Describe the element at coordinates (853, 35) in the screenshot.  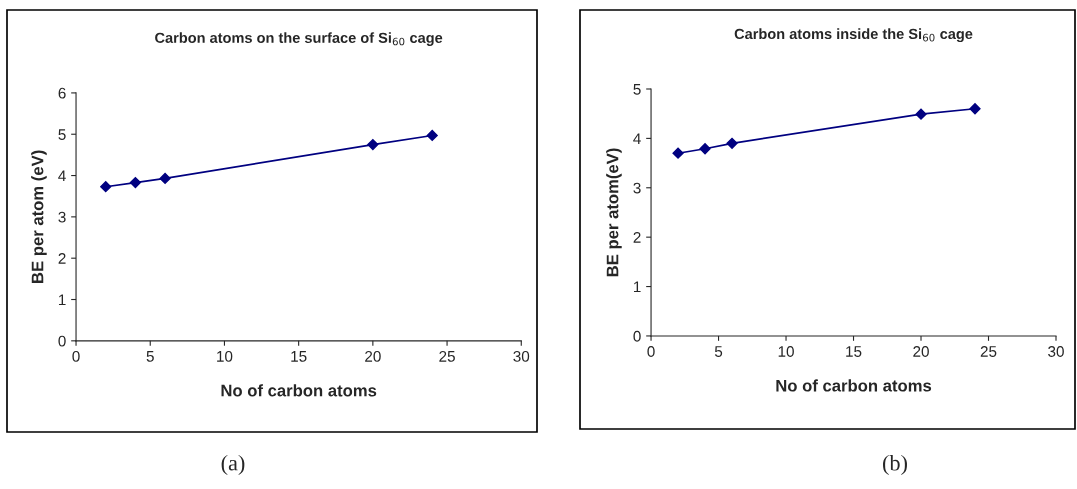
I see `chart-title: Carbon atoms inside the Si$_{60}$ cage` at that location.